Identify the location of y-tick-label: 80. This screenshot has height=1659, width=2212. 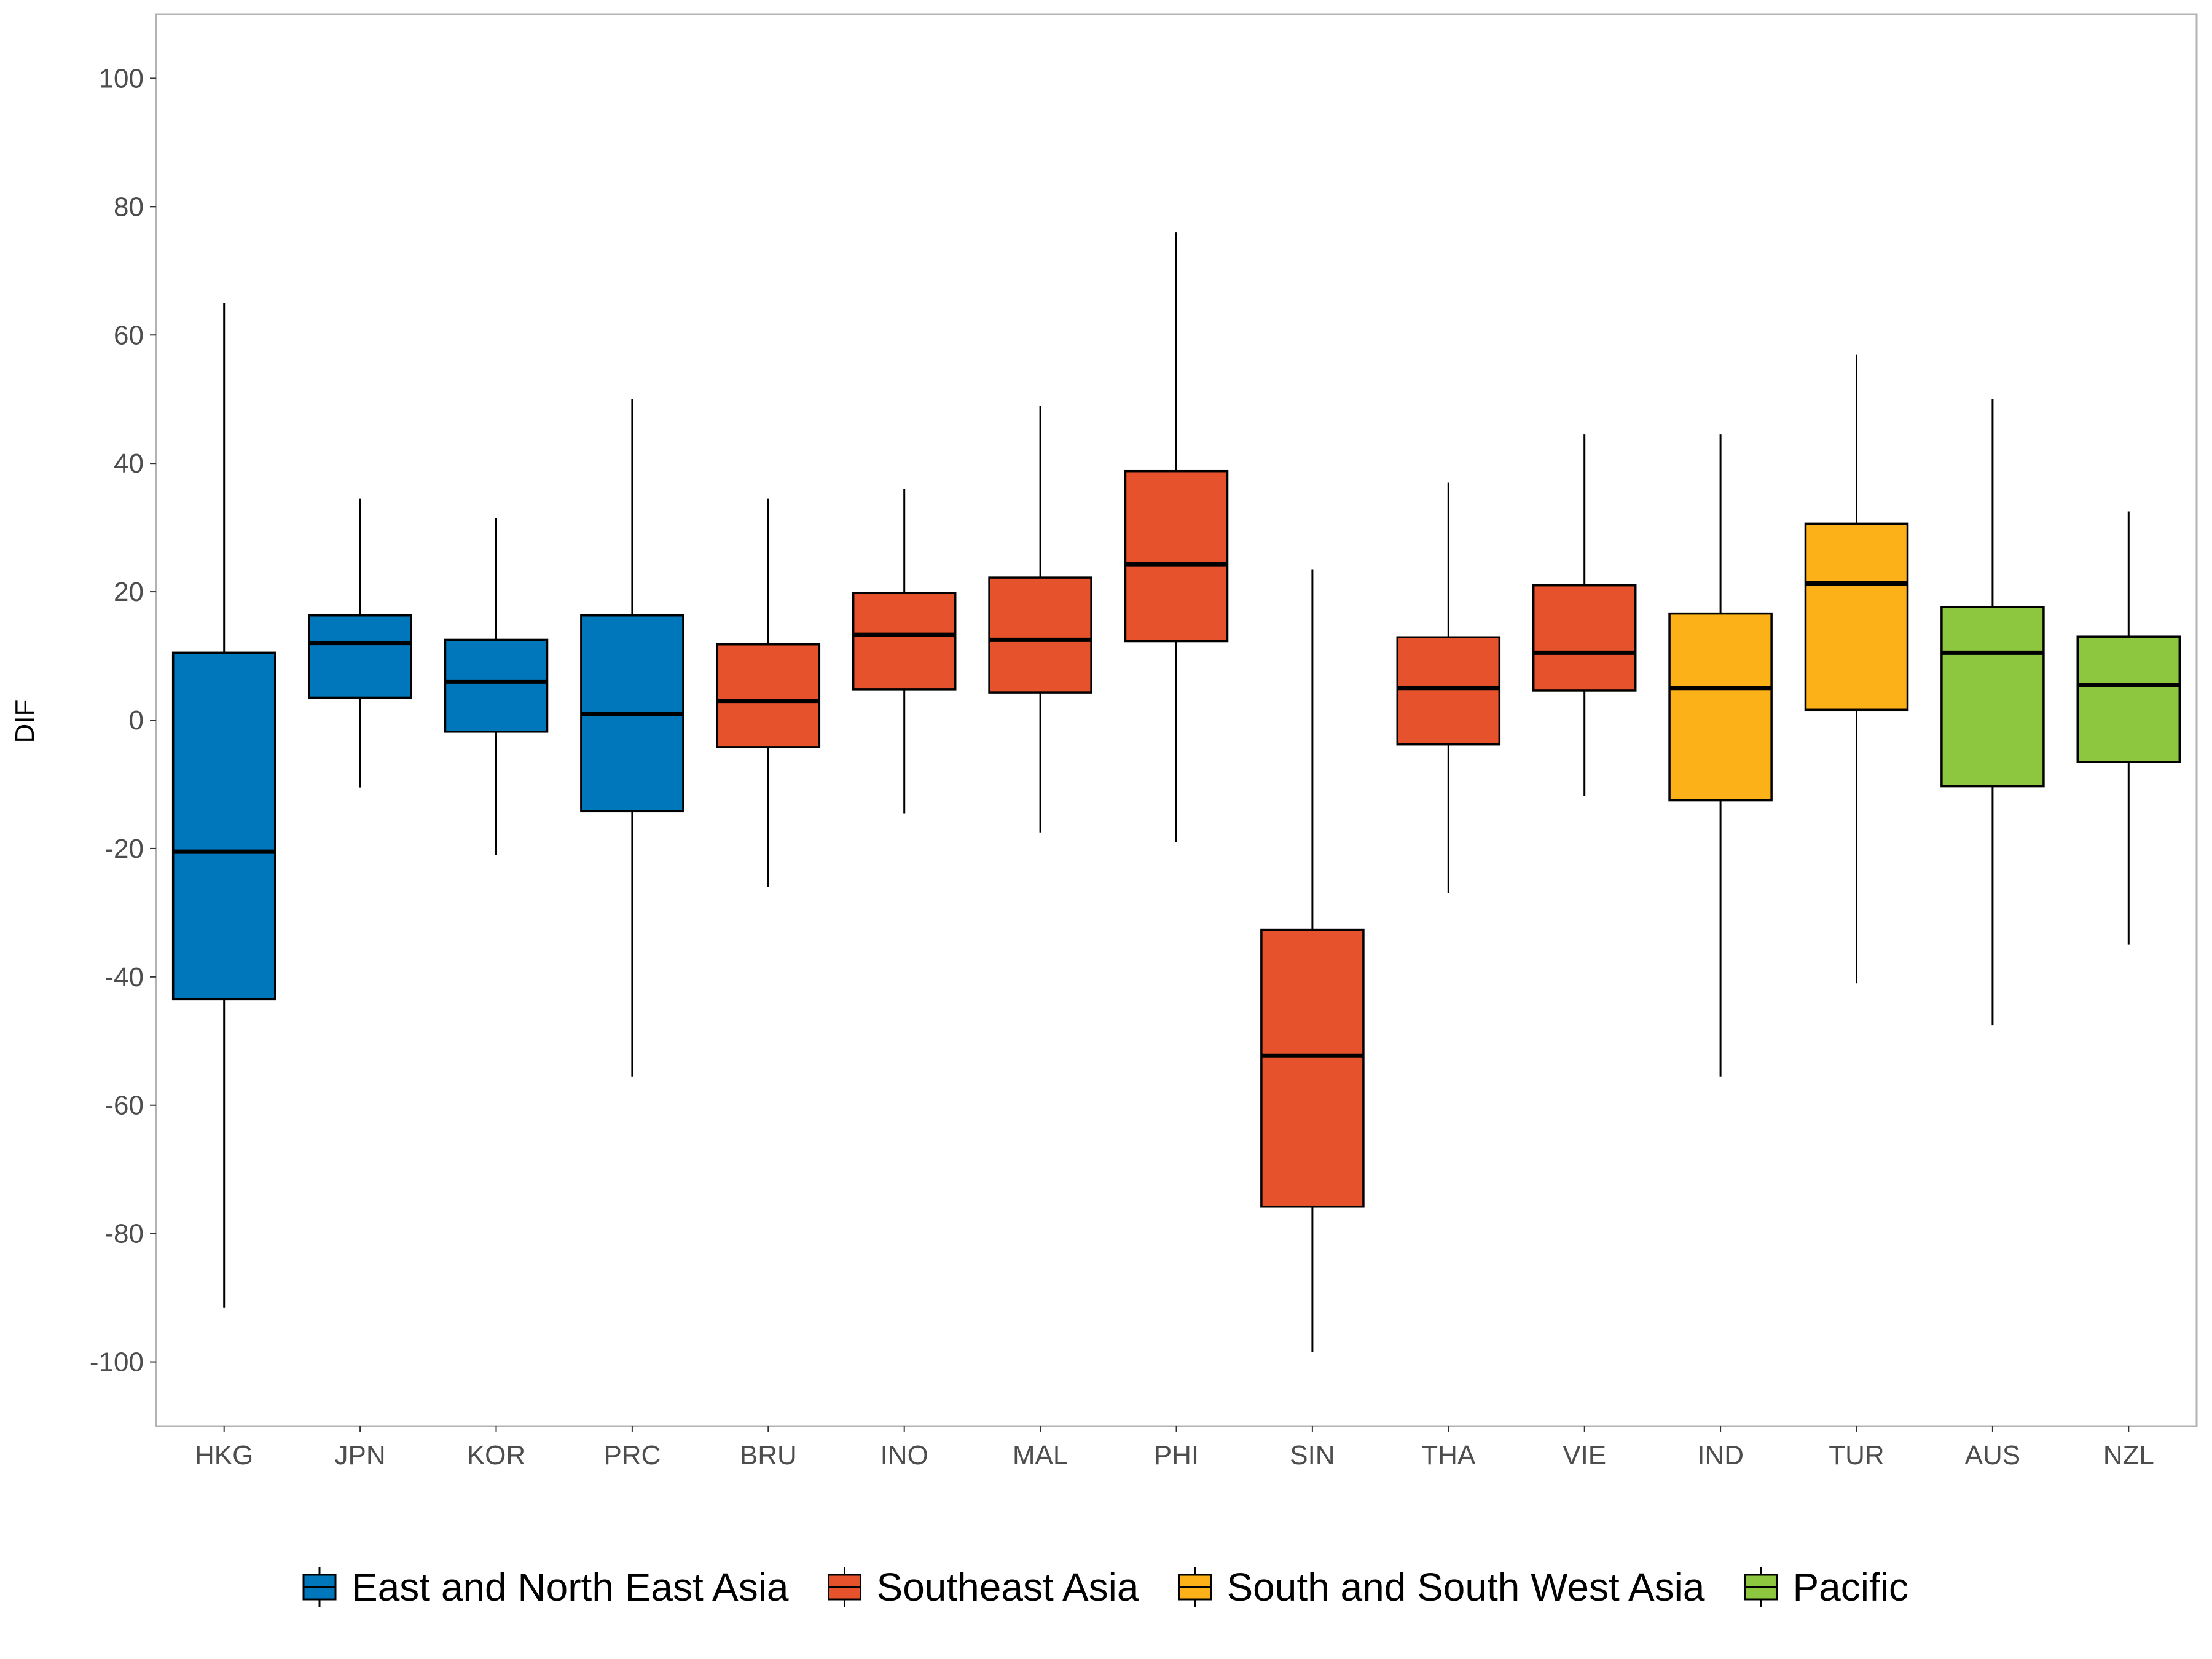
(129, 207).